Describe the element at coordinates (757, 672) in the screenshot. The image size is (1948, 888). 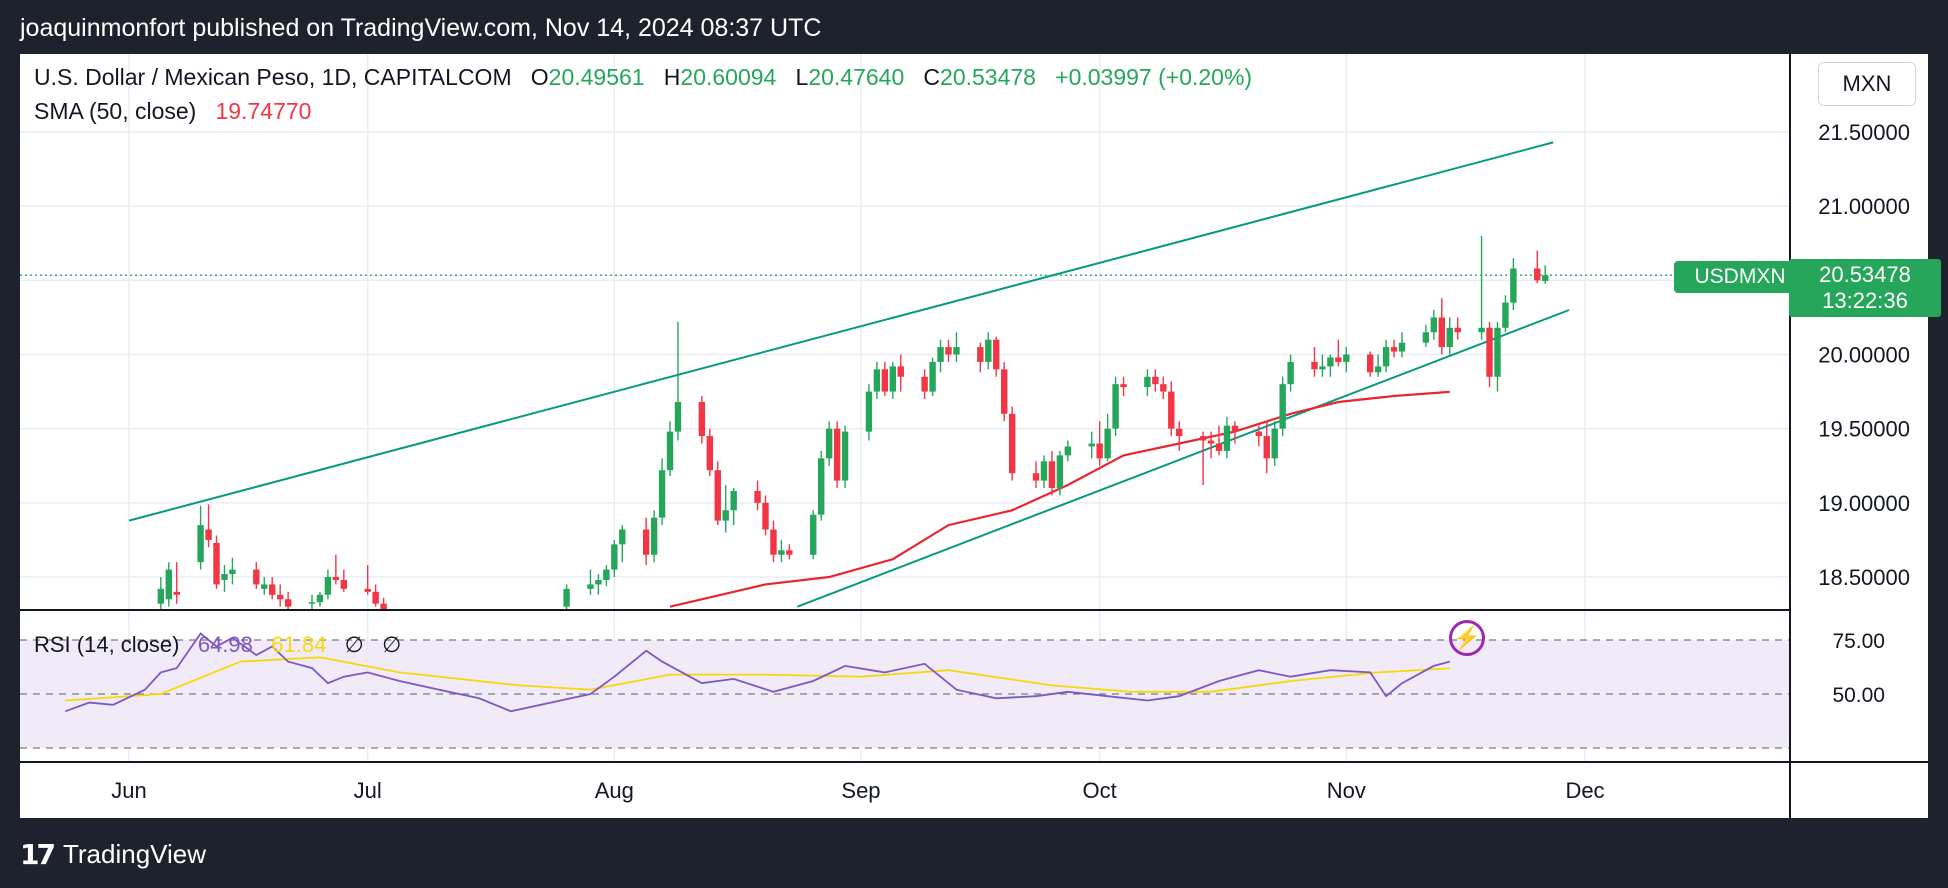
I see `rsi-line` at that location.